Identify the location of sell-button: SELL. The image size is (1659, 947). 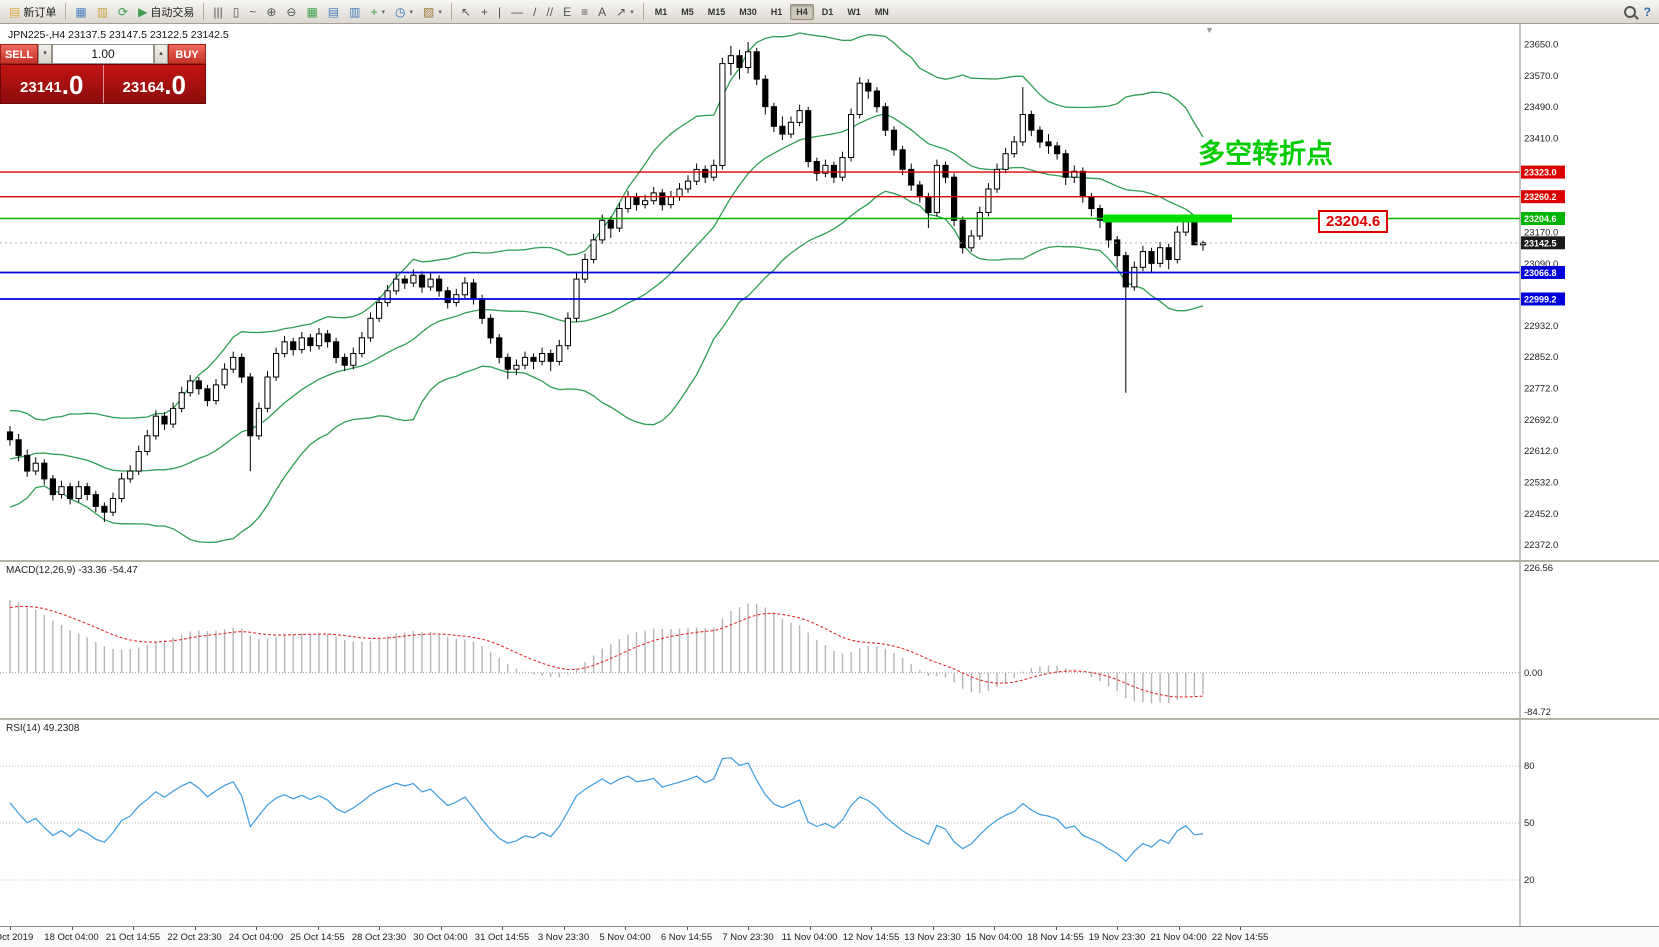
(19, 54).